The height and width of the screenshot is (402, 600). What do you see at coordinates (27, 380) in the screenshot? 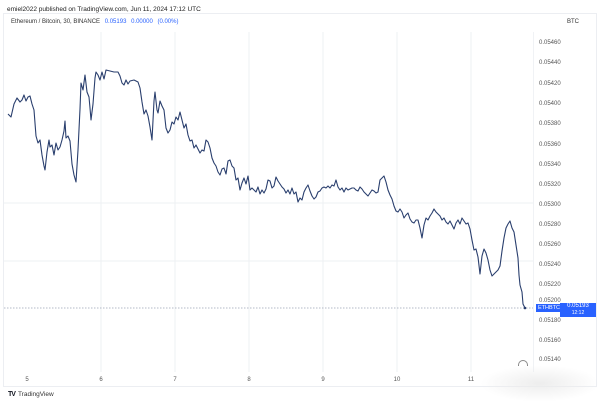
I see `x-tick-label: 5` at bounding box center [27, 380].